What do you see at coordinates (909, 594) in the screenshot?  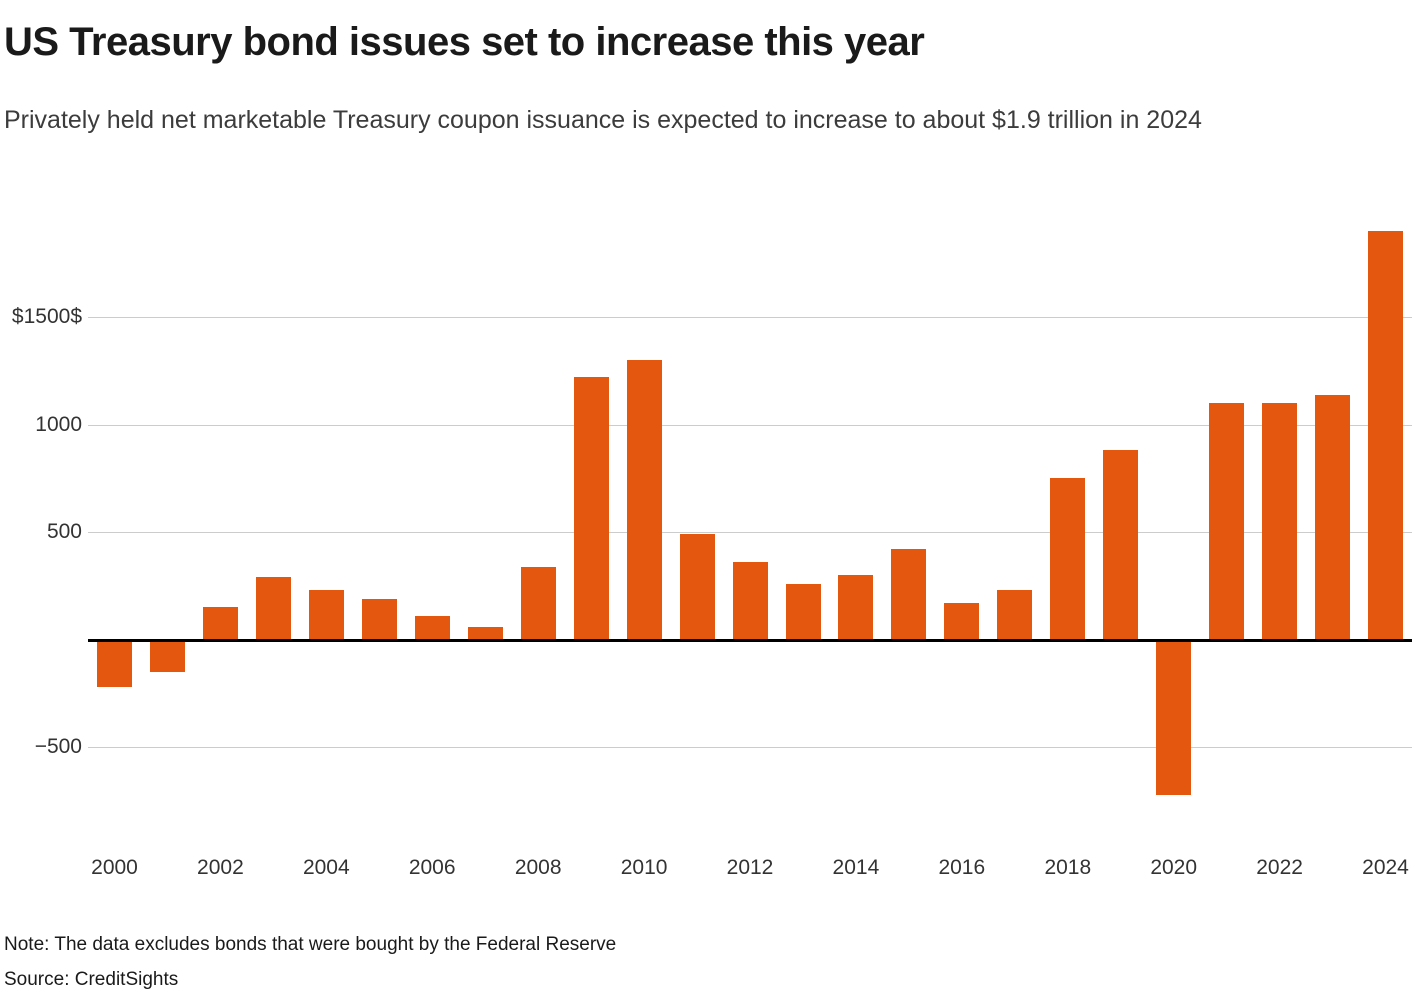 I see `bar-2015` at bounding box center [909, 594].